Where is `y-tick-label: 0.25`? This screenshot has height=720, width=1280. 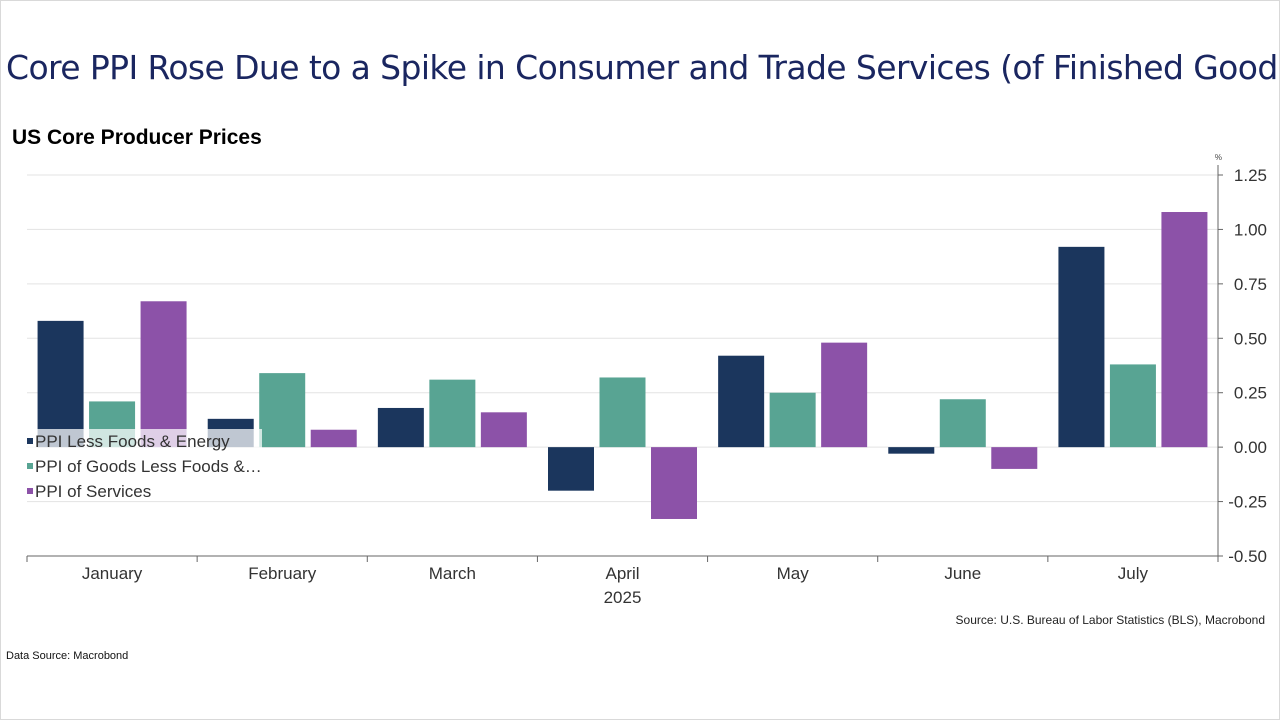
y-tick-label: 0.25 is located at coordinates (1250, 393).